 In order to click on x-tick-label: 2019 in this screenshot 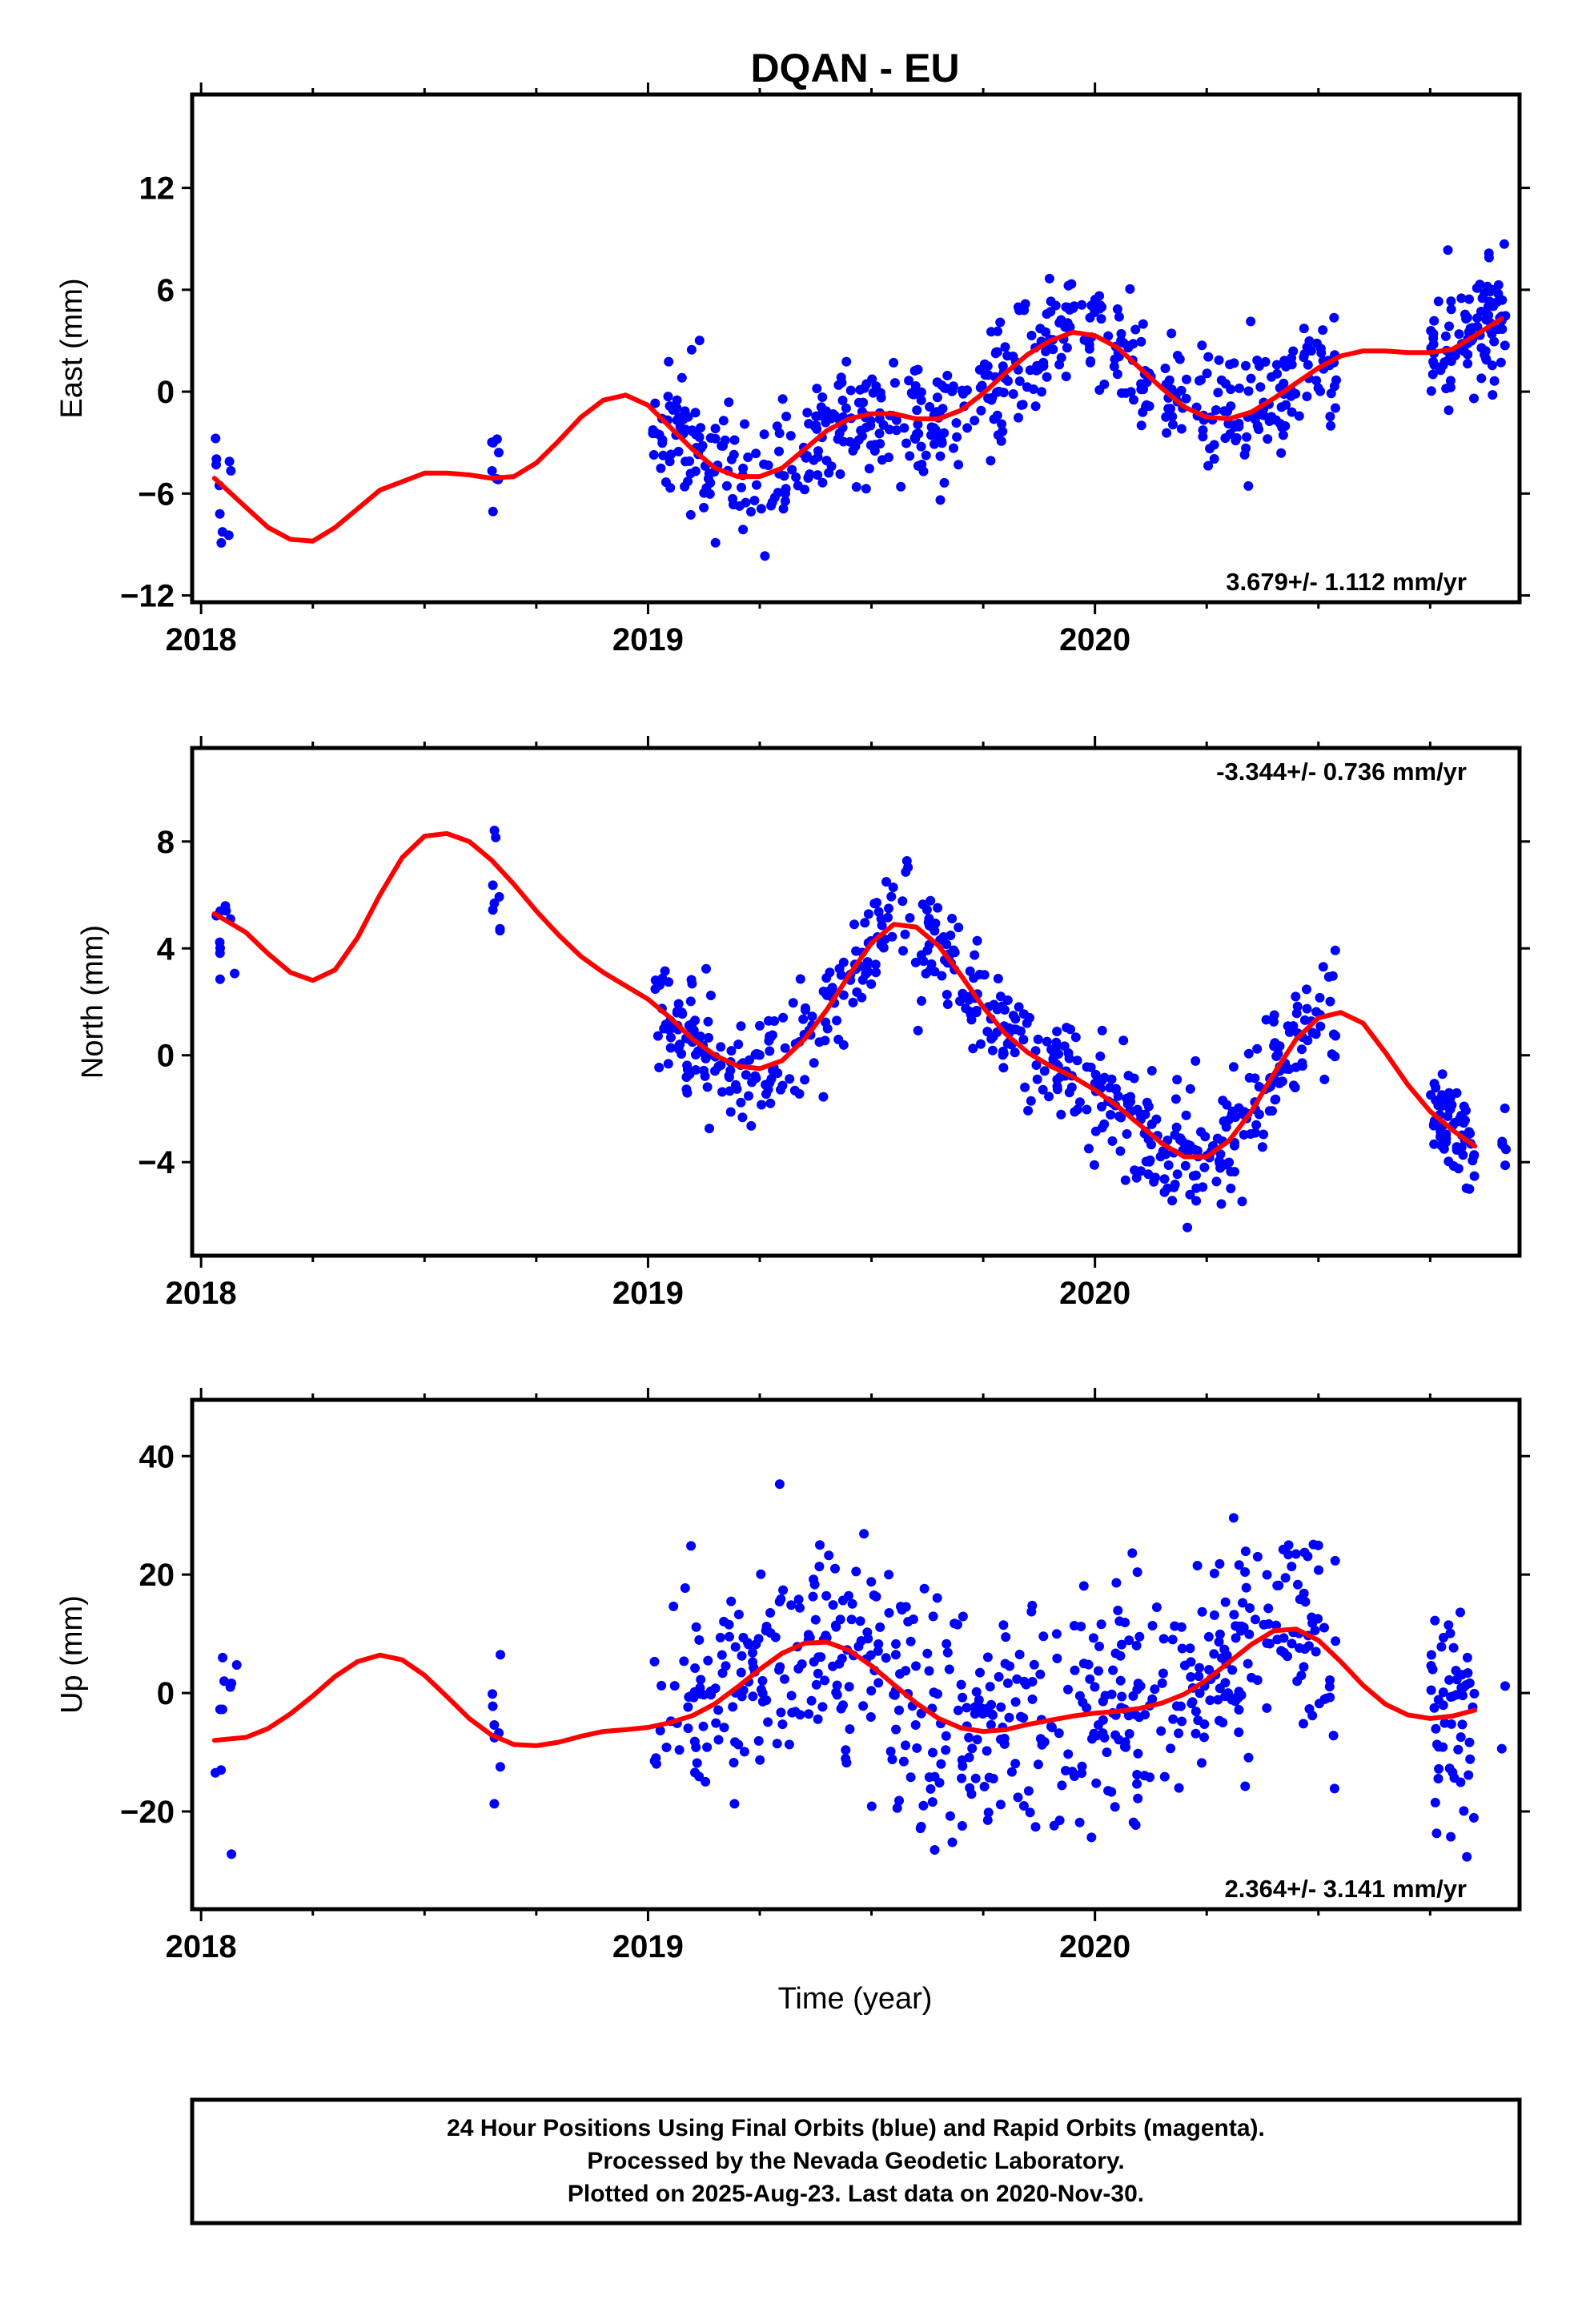, I will do `click(648, 1294)`.